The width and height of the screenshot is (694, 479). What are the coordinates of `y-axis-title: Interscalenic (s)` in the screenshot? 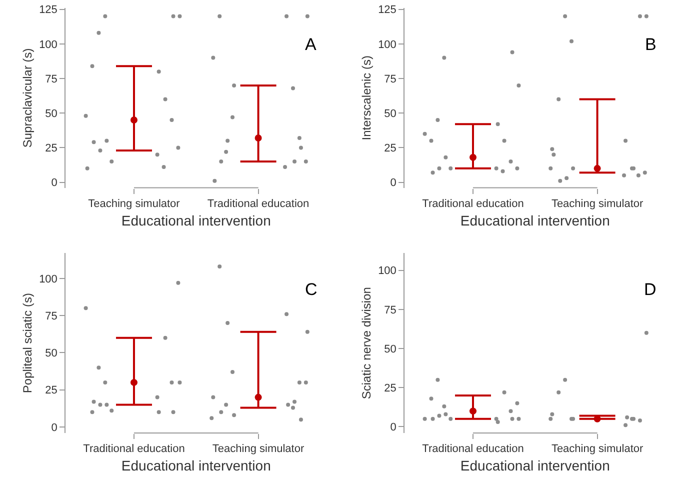 It's located at (366, 98).